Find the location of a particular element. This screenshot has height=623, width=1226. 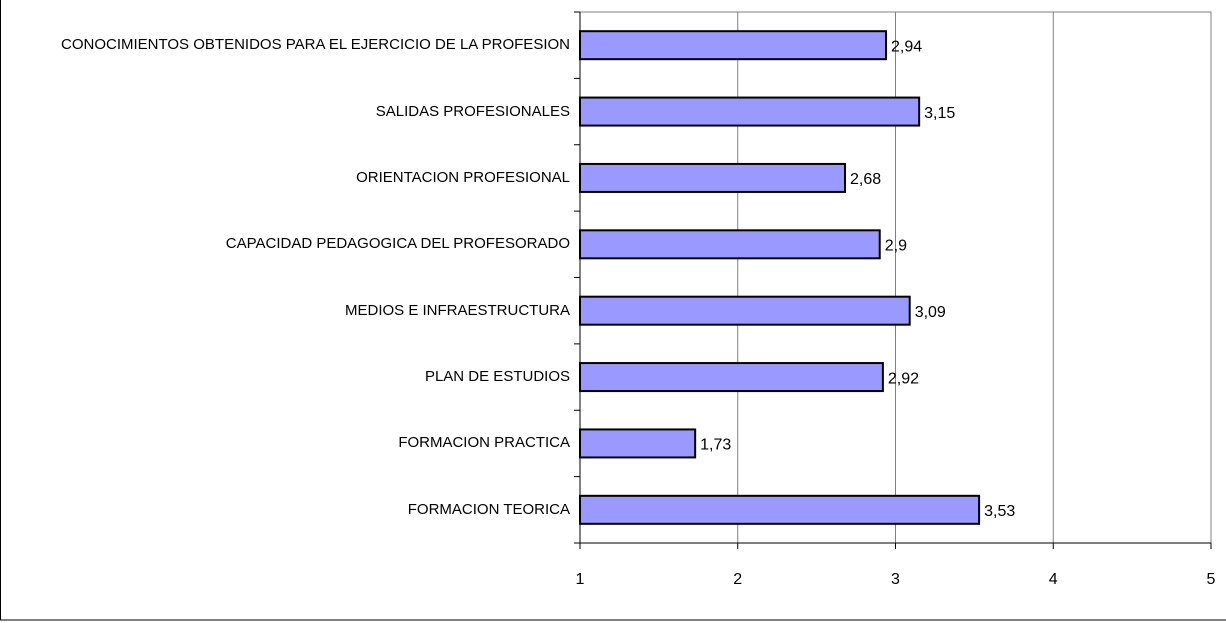

y-tick-label: CAPACIDAD PEDAGOGICA DEL PROFESORADO is located at coordinates (397, 244).